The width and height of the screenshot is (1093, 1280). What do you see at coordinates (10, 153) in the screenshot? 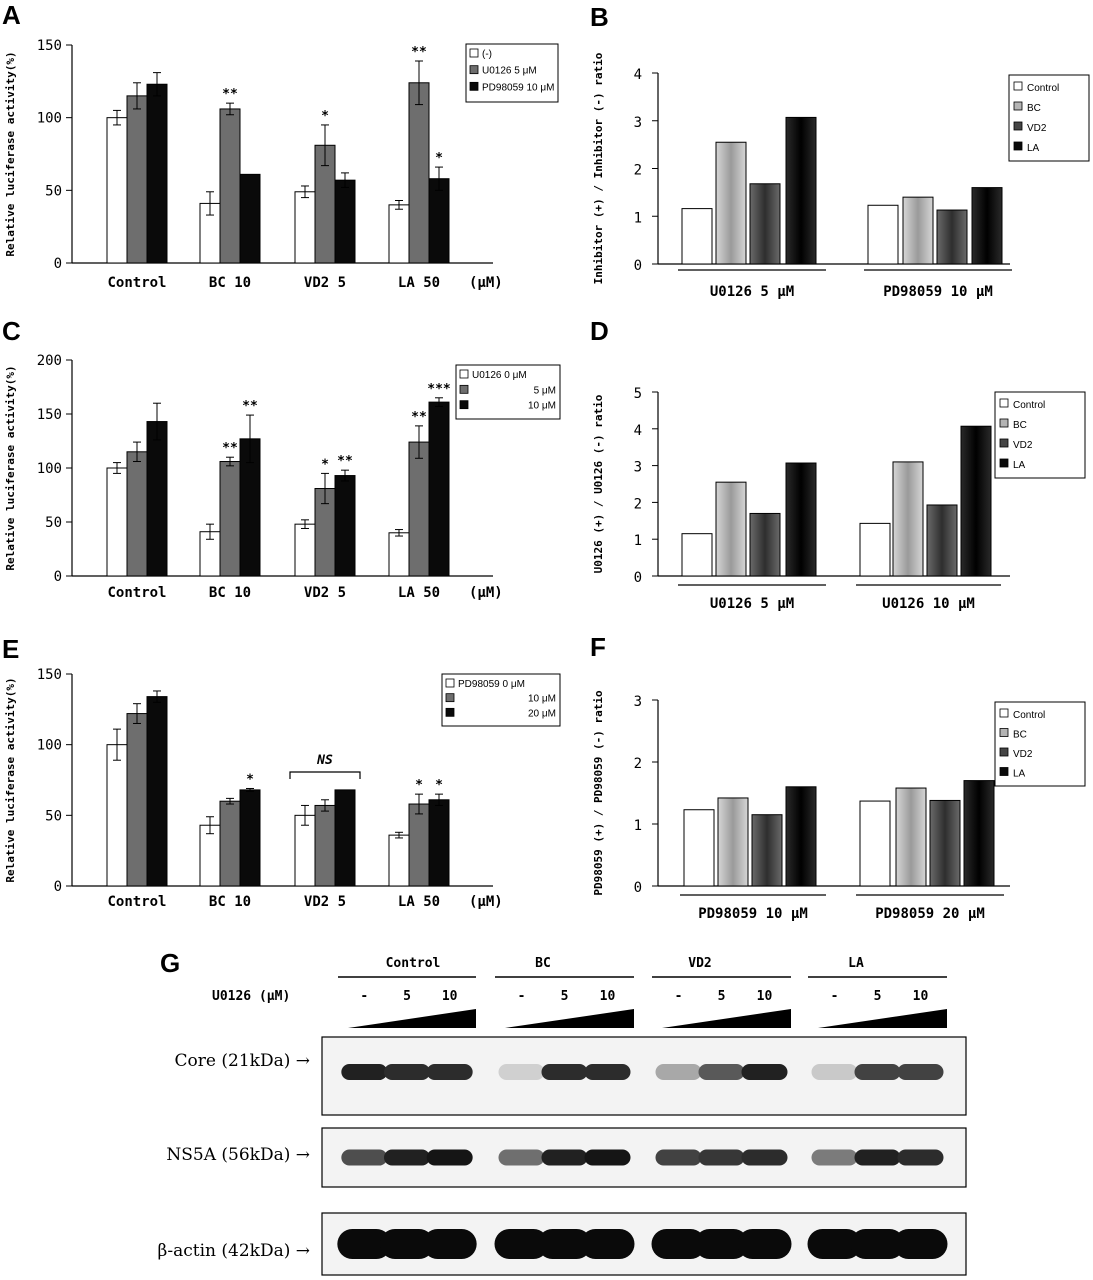
I see `y-axis-label: Relative luciferase activity(%)` at bounding box center [10, 153].